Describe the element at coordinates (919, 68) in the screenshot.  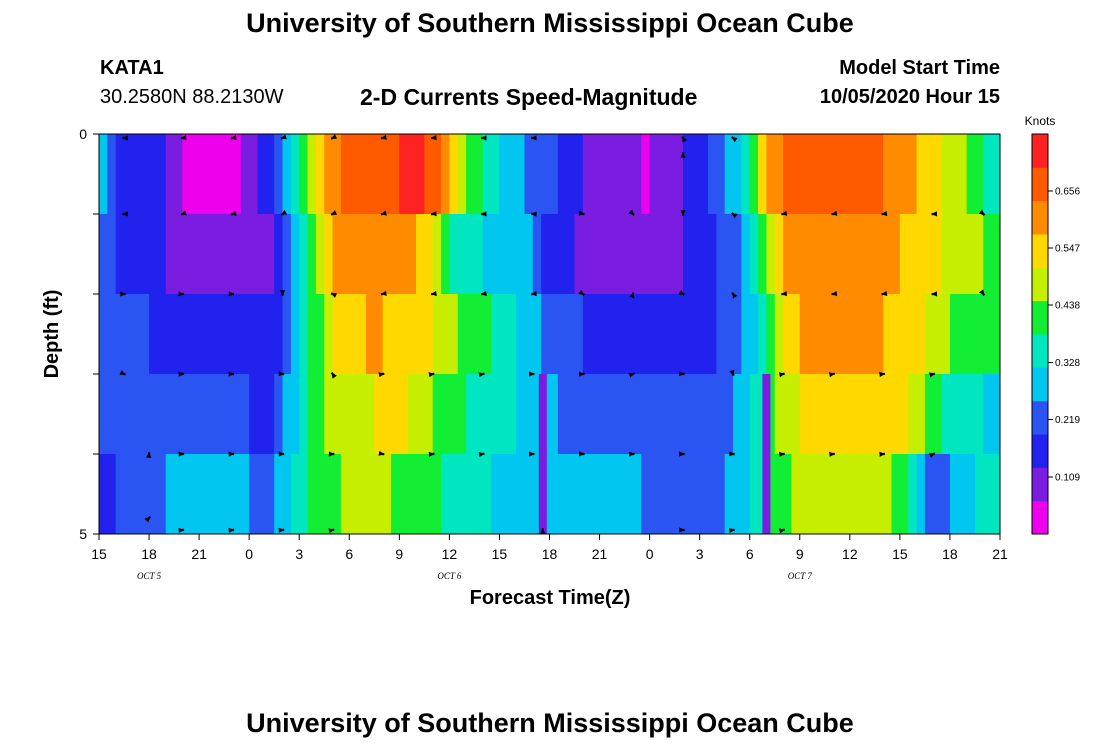
I see `model-start-label: Model Start Time` at that location.